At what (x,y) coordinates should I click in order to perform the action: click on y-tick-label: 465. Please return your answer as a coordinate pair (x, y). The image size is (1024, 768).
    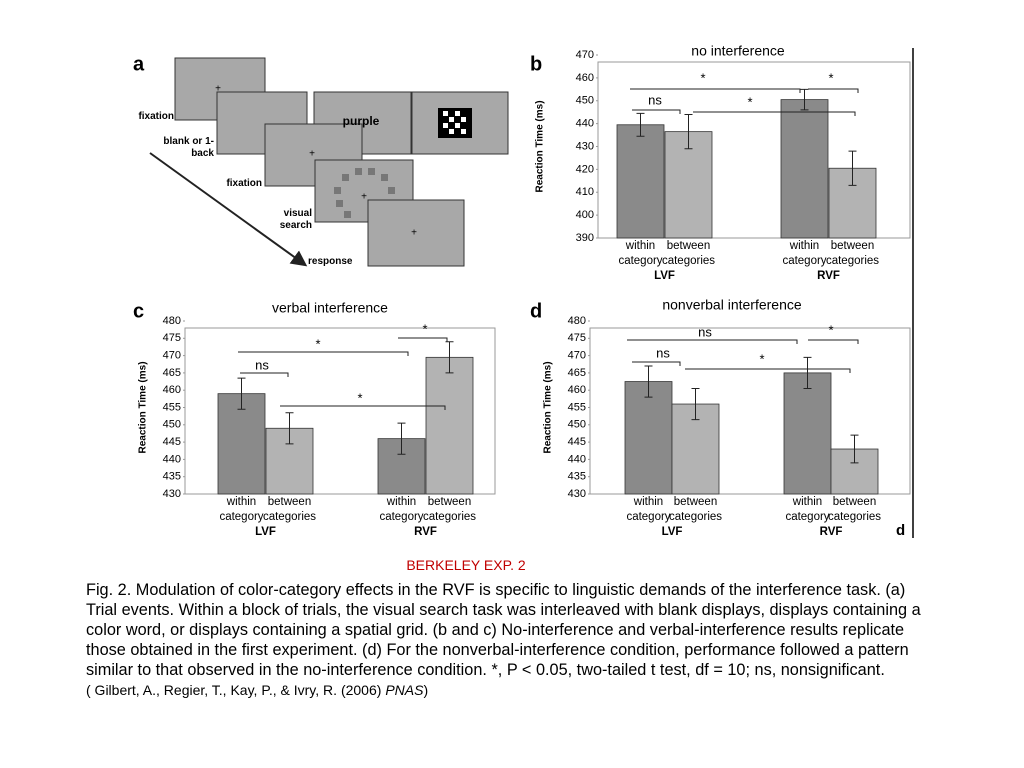
    Looking at the image, I should click on (577, 373).